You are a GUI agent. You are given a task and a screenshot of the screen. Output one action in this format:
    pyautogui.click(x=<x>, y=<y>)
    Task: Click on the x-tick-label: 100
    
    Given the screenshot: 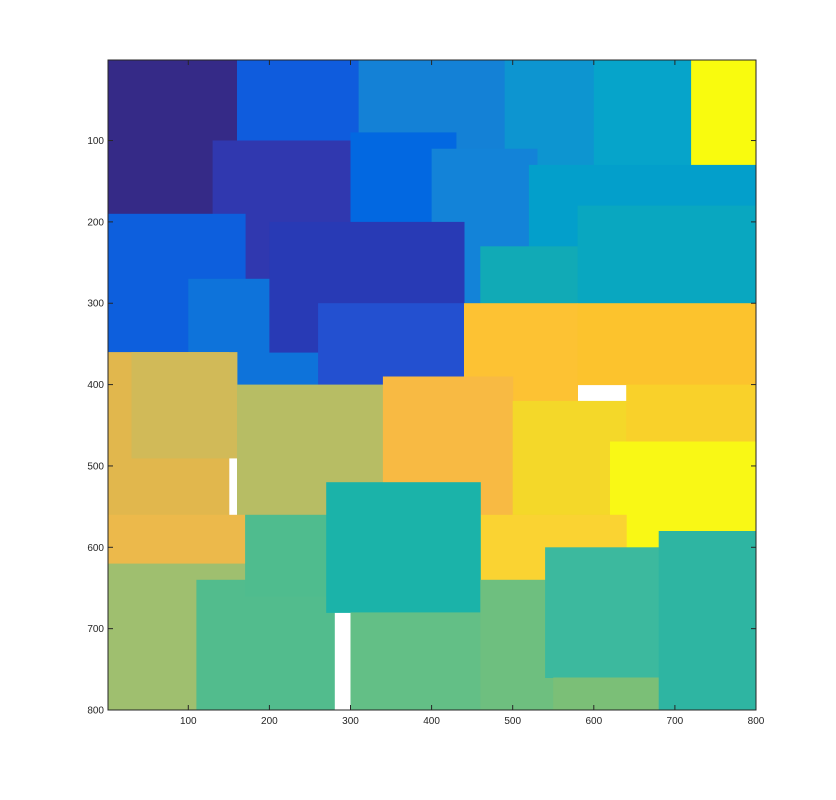 What is the action you would take?
    pyautogui.click(x=188, y=721)
    